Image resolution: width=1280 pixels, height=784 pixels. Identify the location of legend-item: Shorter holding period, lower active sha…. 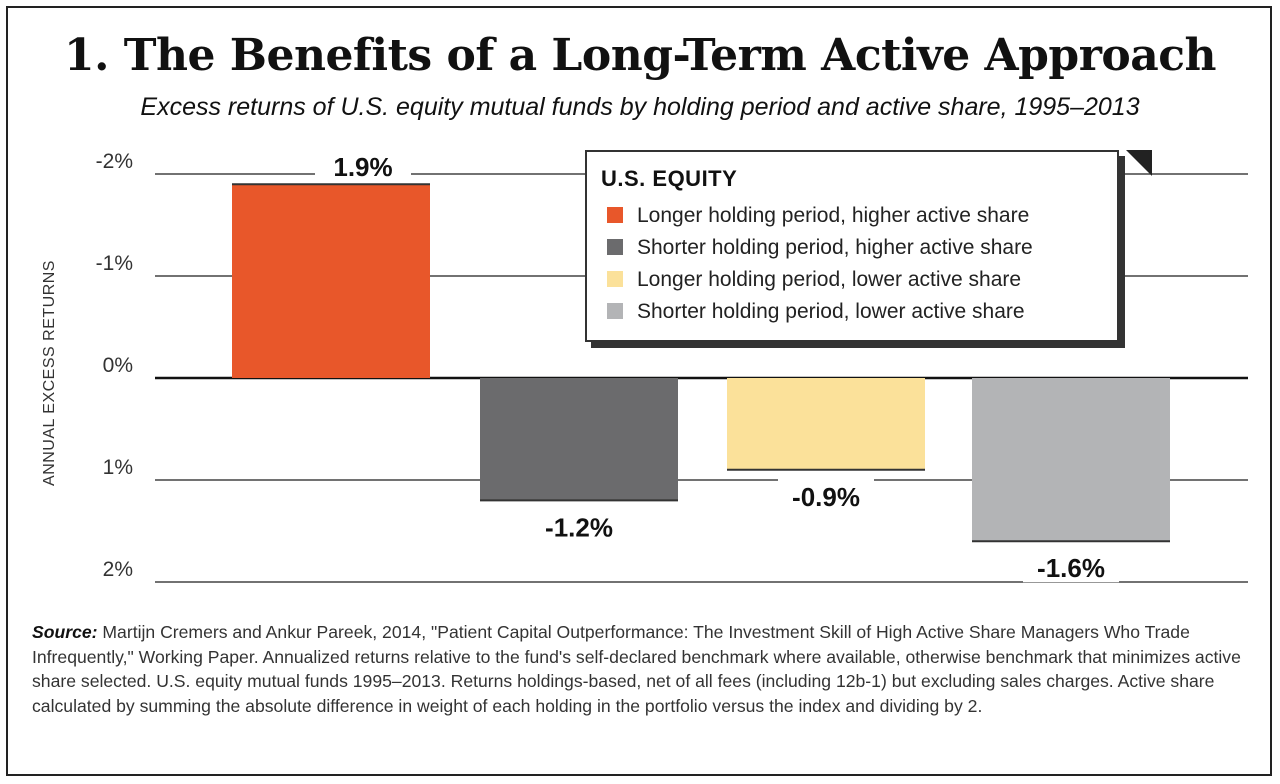
(816, 314).